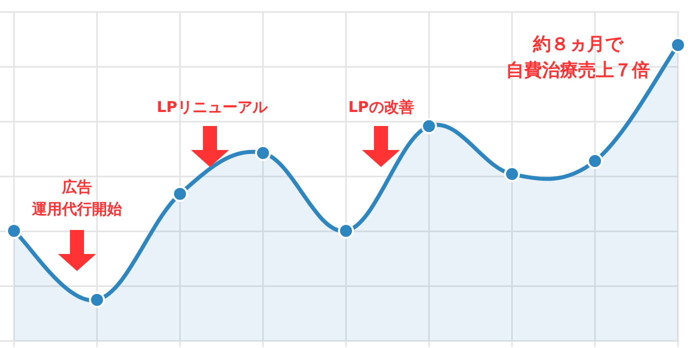 Image resolution: width=696 pixels, height=348 pixels. Describe the element at coordinates (381, 107) in the screenshot. I see `annotation: LPの改善` at that location.